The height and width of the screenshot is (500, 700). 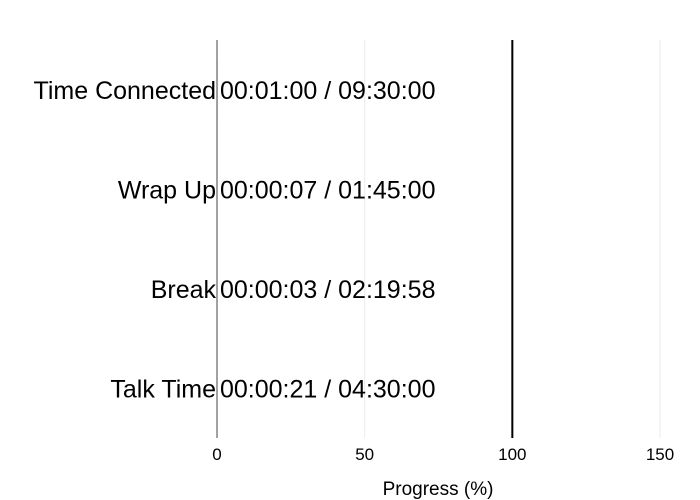 I want to click on x-tick-label: 100, so click(x=512, y=454).